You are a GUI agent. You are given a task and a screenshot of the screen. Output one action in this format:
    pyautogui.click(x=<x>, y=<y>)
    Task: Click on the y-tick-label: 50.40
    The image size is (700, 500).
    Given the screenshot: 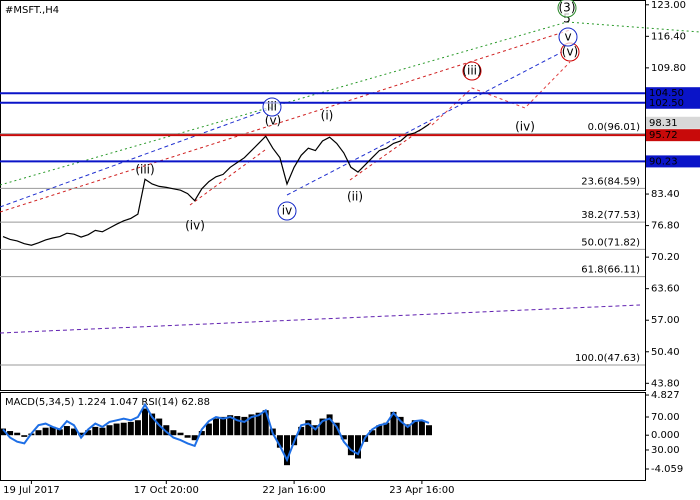 What is the action you would take?
    pyautogui.click(x=665, y=352)
    